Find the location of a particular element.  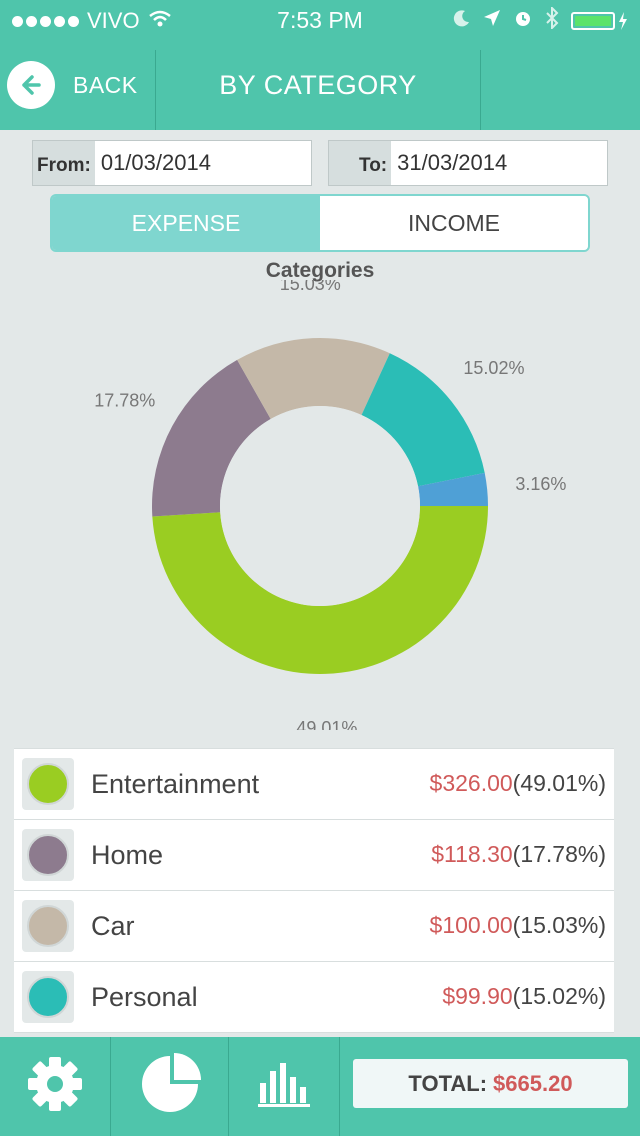

alarm-icon is located at coordinates (523, 21).